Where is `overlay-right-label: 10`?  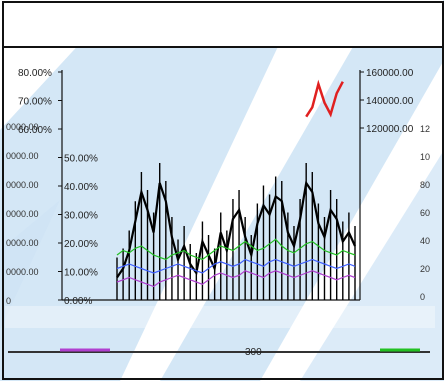
overlay-right-label: 10 is located at coordinates (425, 157).